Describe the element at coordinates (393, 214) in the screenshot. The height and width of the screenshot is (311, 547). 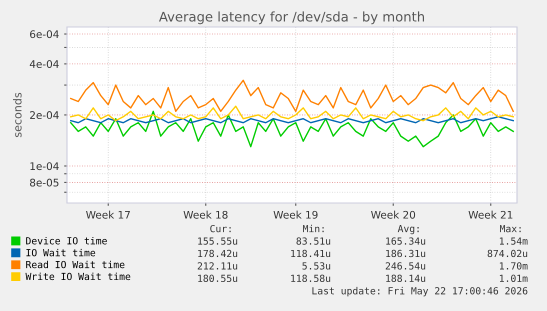
I see `x-tick-label: Week 20` at that location.